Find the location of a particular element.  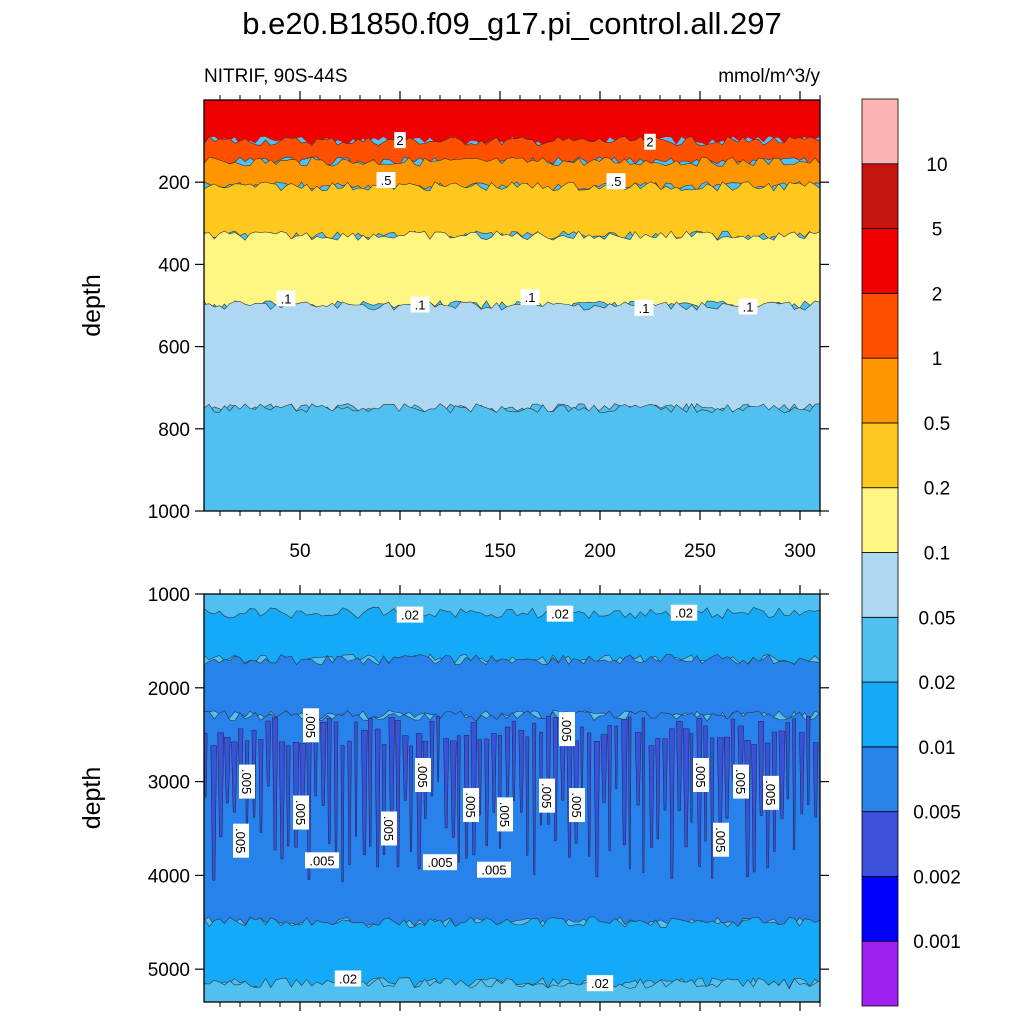

colorbar-label: 0.2 is located at coordinates (937, 489).